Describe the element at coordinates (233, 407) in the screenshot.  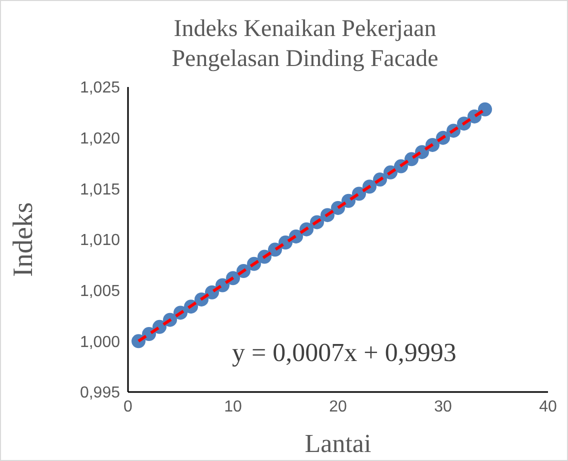
I see `x-tick-label: 10` at that location.